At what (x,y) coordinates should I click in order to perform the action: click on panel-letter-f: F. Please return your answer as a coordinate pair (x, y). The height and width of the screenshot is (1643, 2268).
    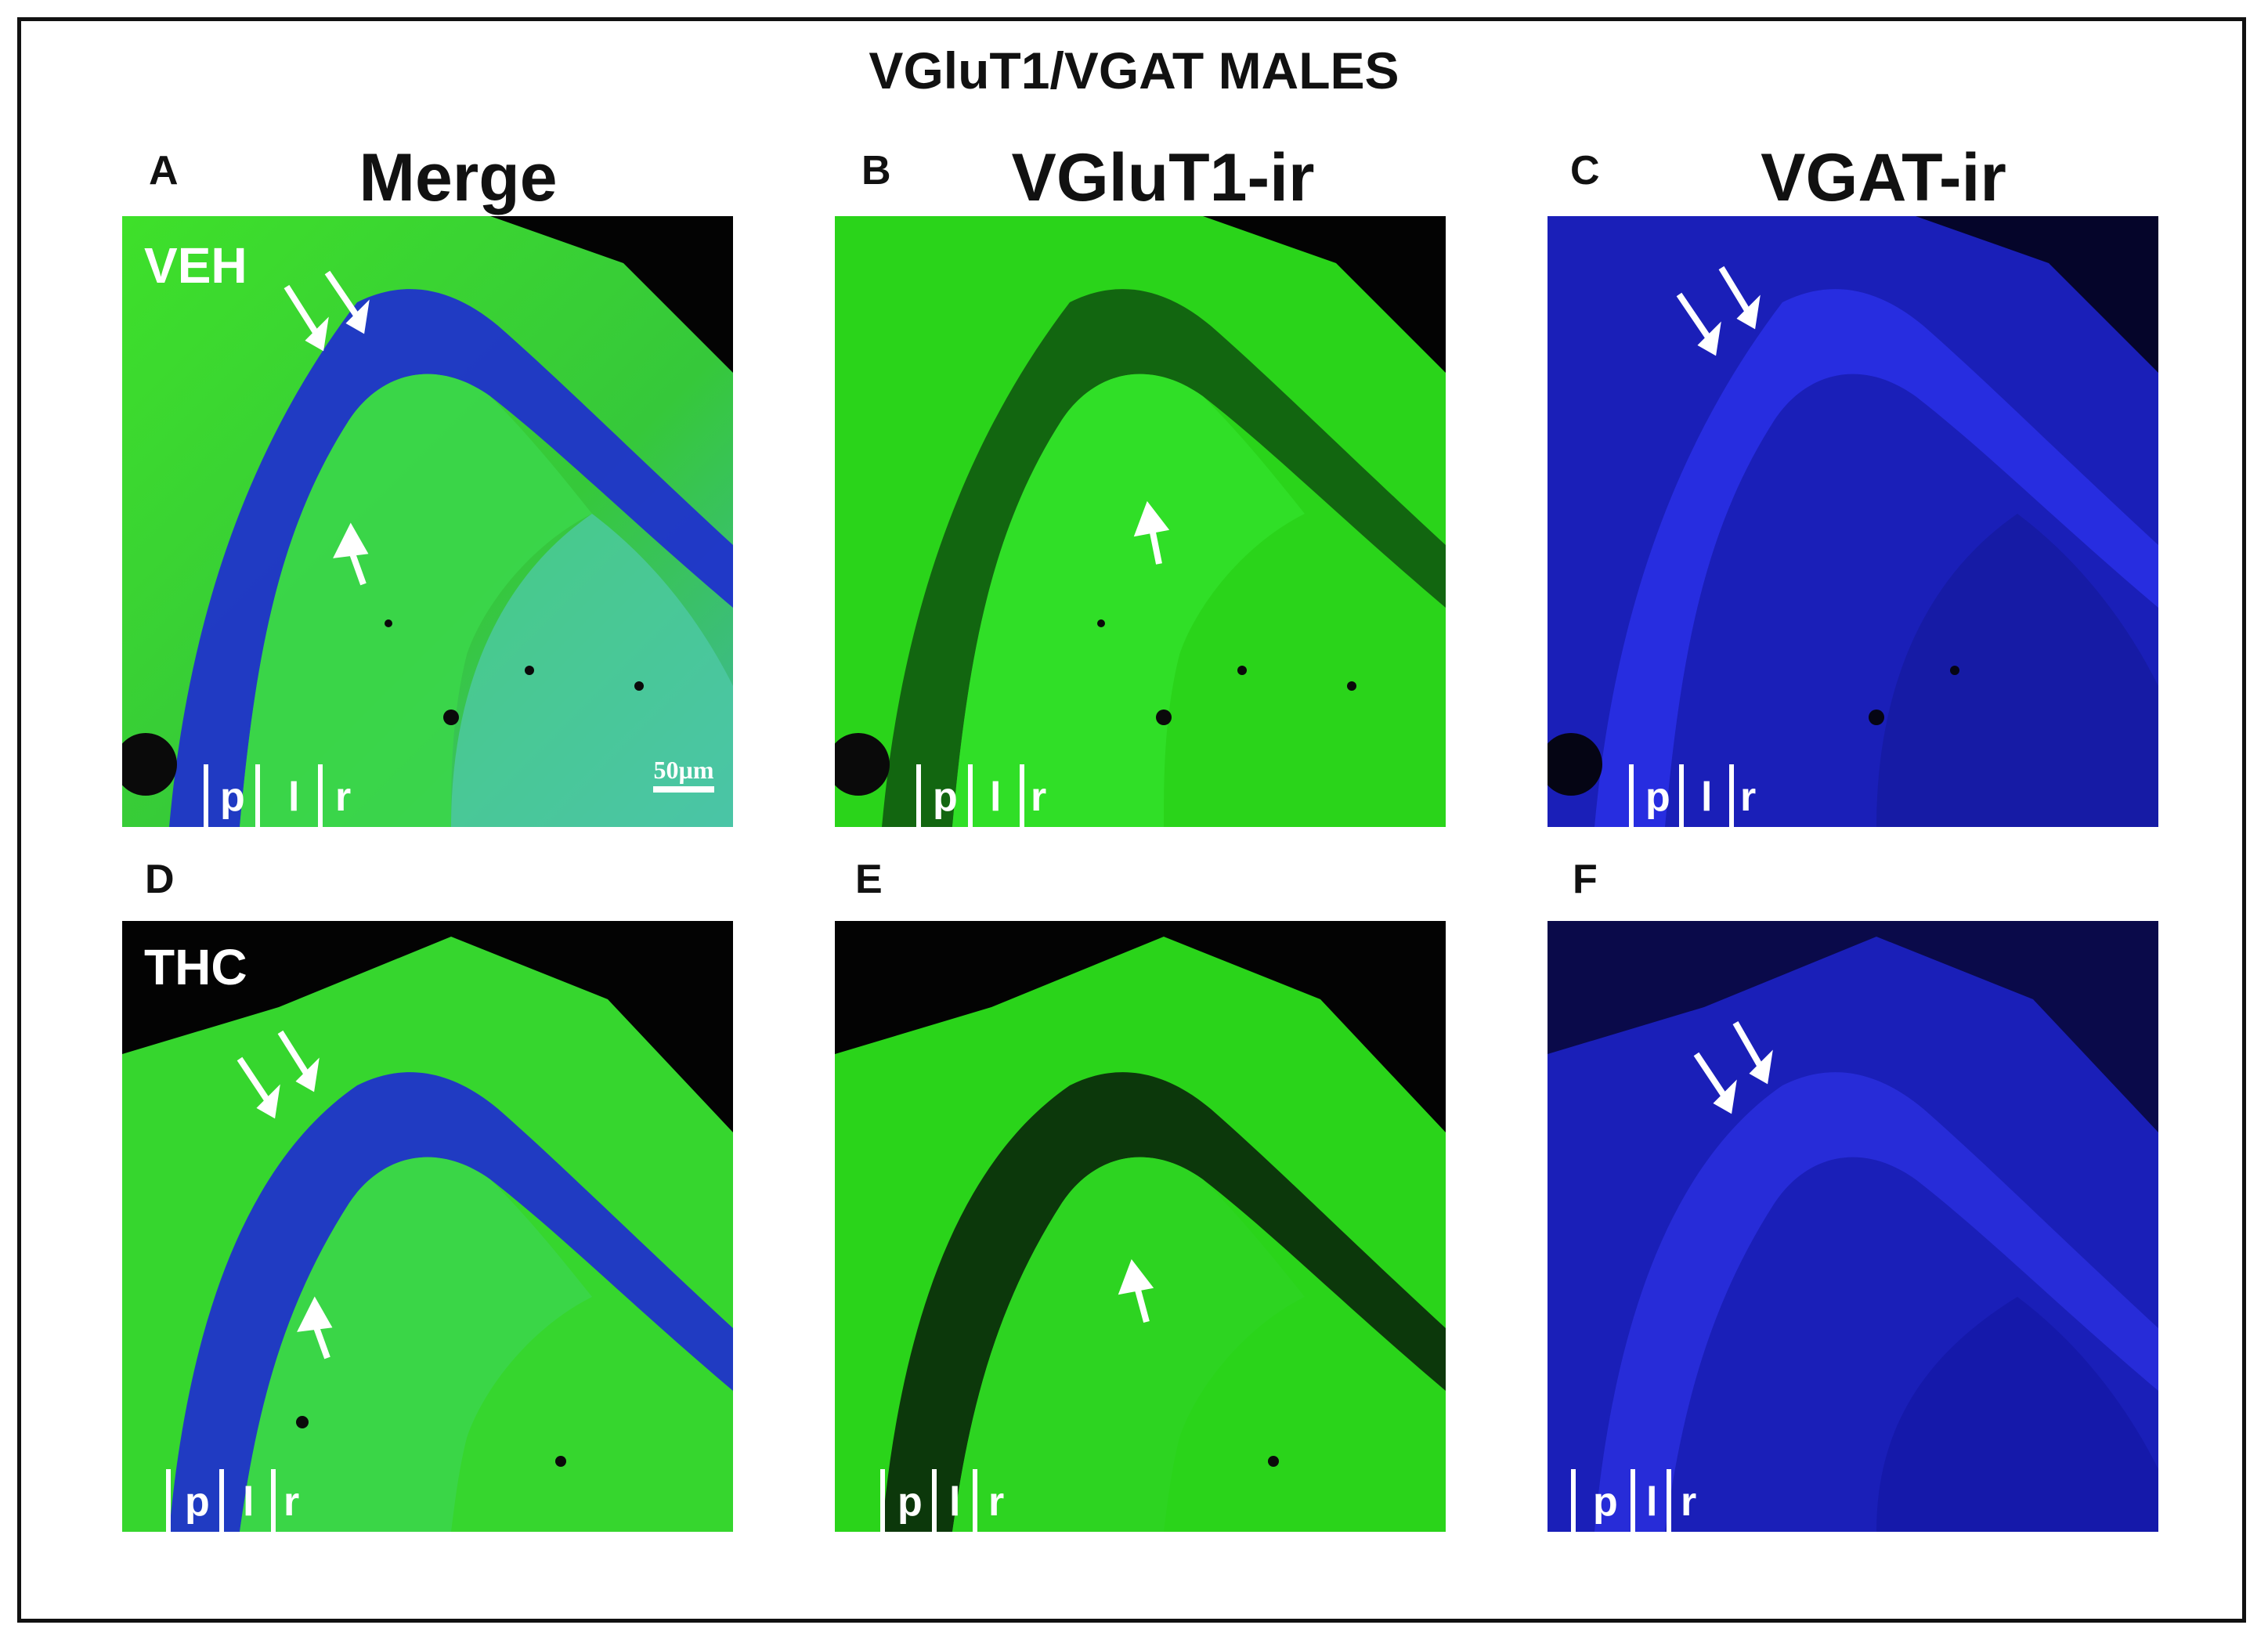
    Looking at the image, I should click on (1585, 879).